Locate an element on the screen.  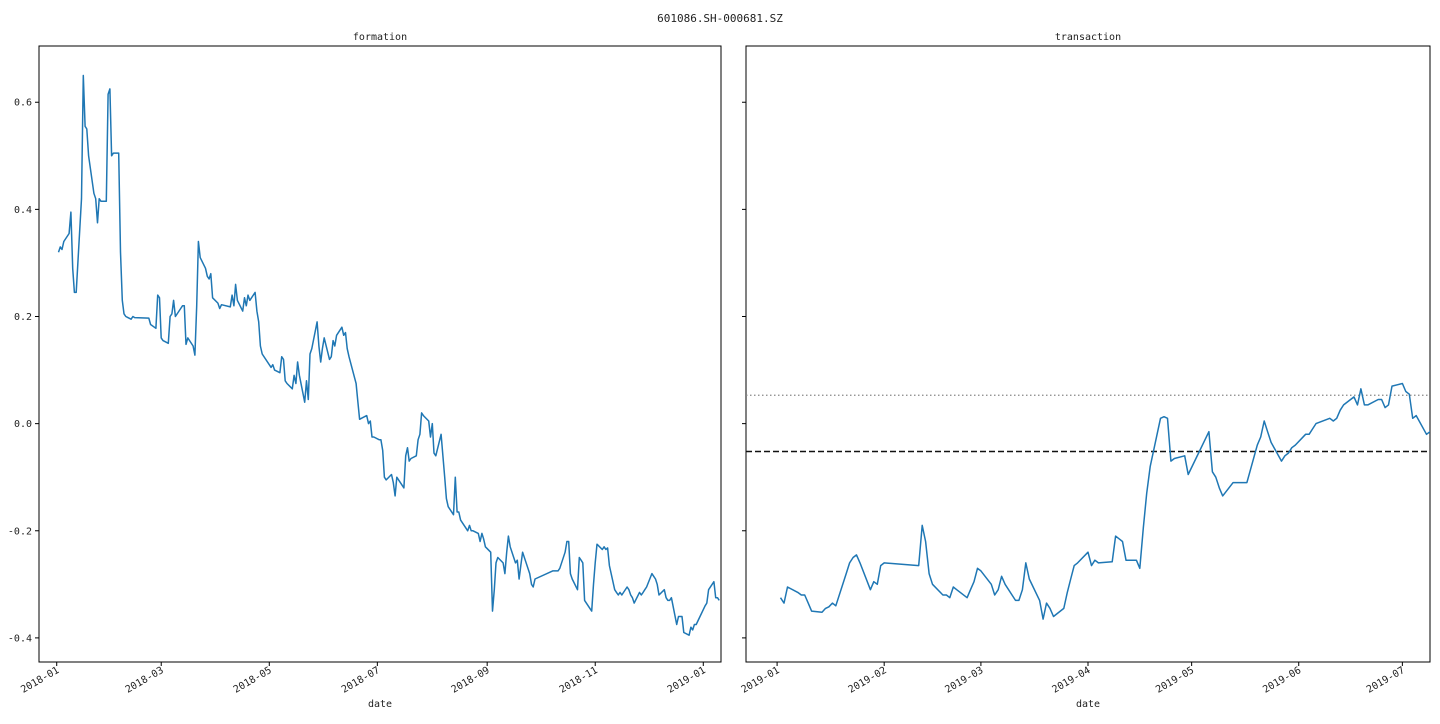
x-tick-label: 2018-07 is located at coordinates (361, 680).